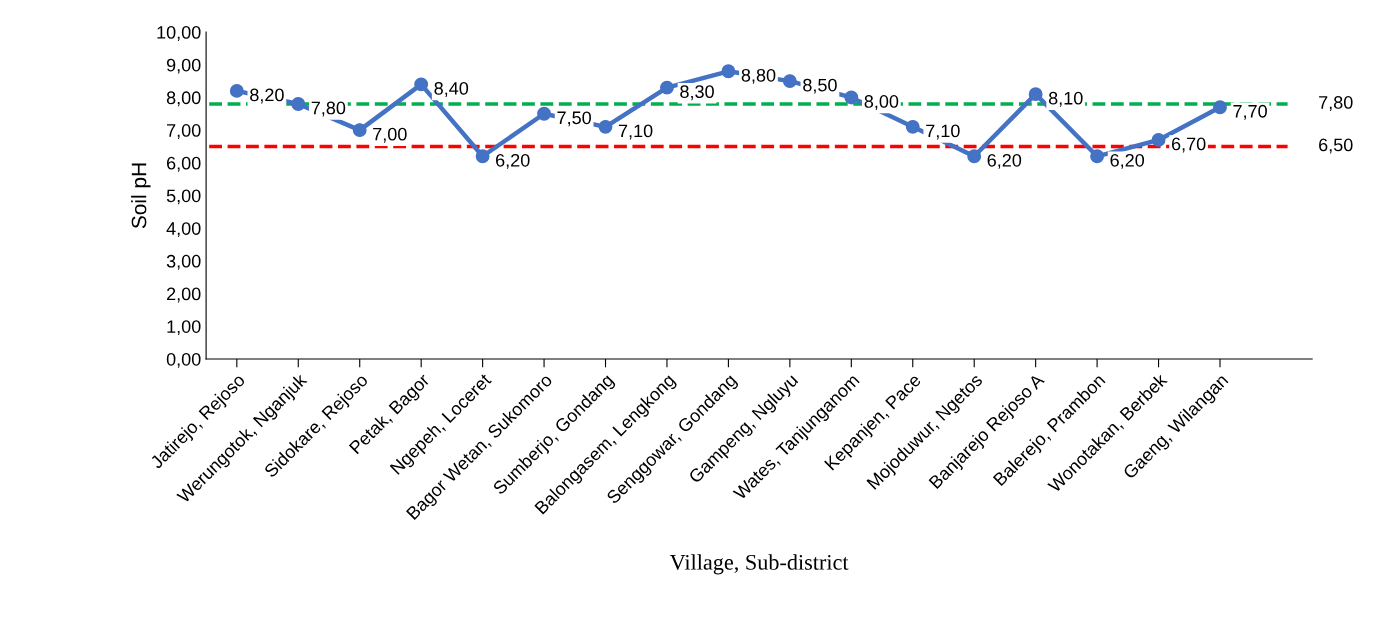 The height and width of the screenshot is (641, 1374). Describe the element at coordinates (267, 96) in the screenshot. I see `data-label: 8,20` at that location.